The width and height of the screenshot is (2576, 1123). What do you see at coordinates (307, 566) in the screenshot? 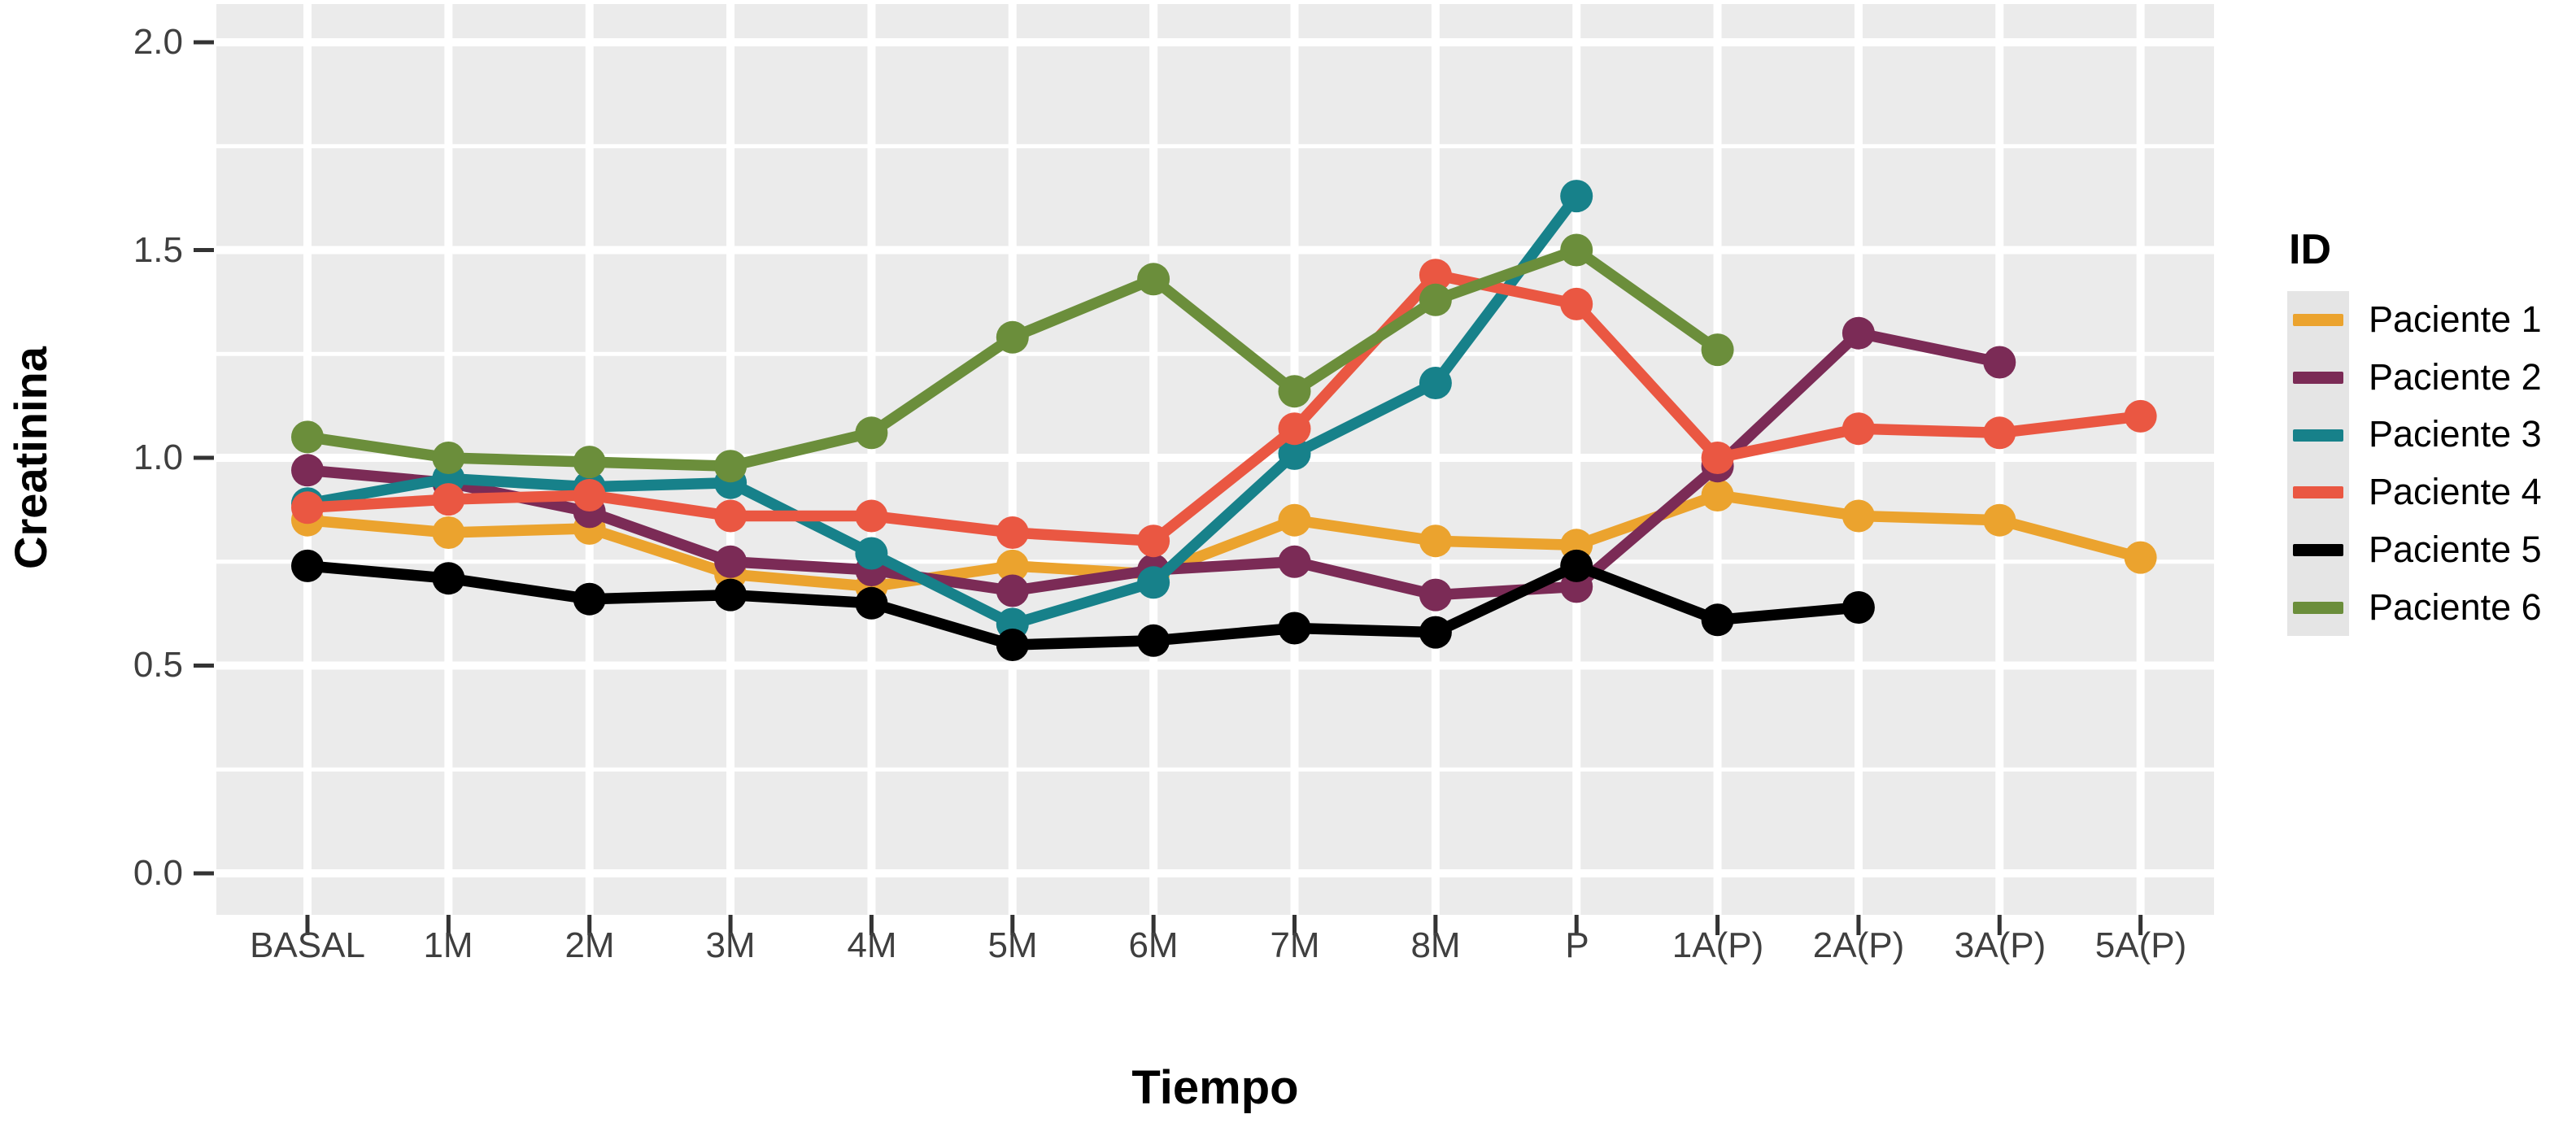
I see `data-point-paciente-5-BASAL` at bounding box center [307, 566].